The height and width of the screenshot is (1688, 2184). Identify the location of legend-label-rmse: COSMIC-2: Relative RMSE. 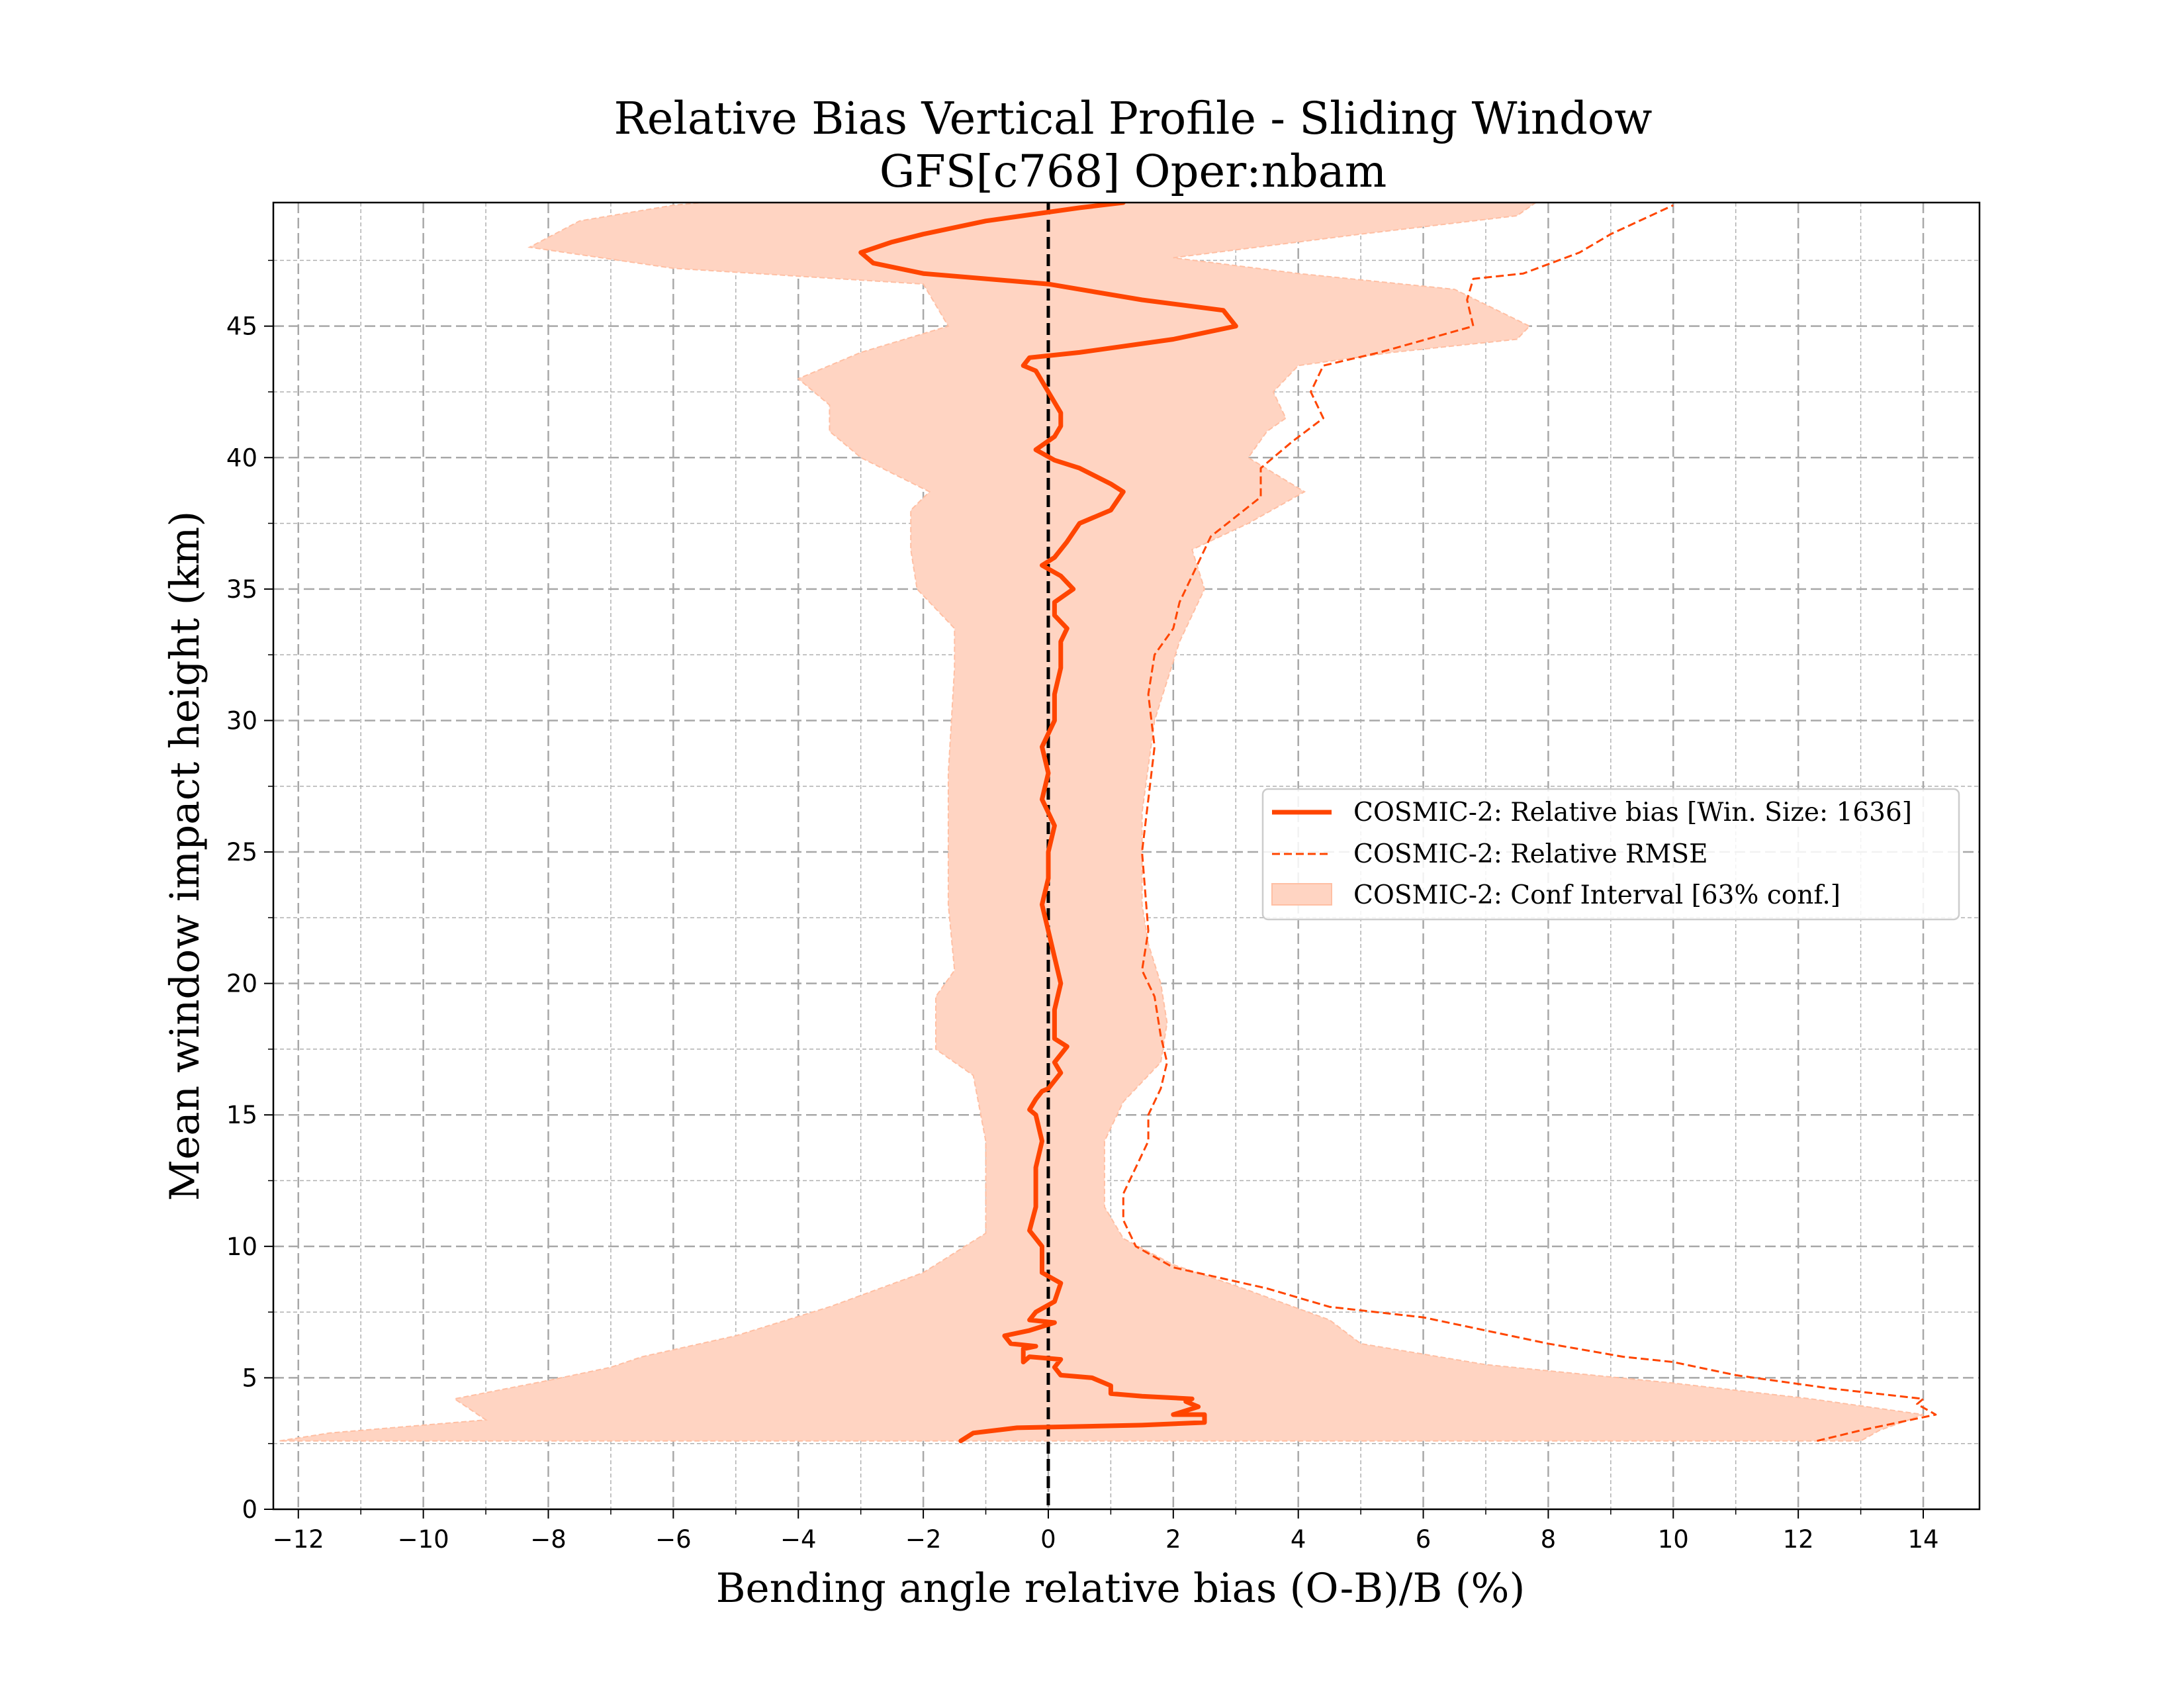
(1530, 854).